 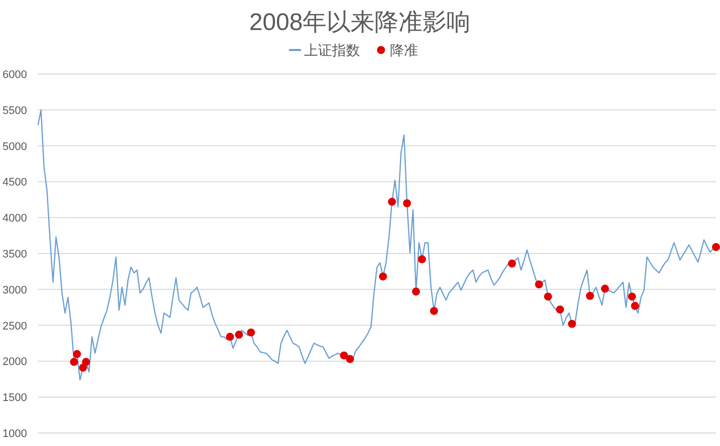 What do you see at coordinates (14, 434) in the screenshot?
I see `y-tick-label: 1000` at bounding box center [14, 434].